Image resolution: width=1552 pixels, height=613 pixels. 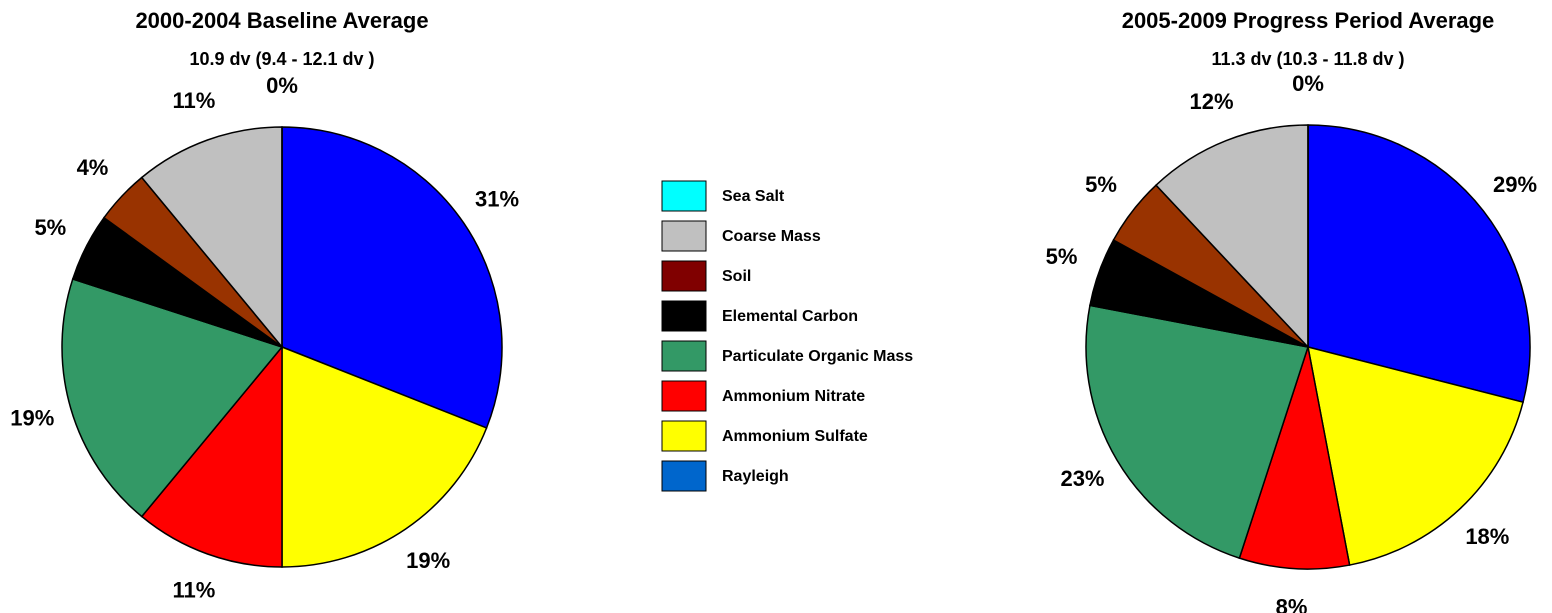 I want to click on slice-label: 29%, so click(x=1515, y=184).